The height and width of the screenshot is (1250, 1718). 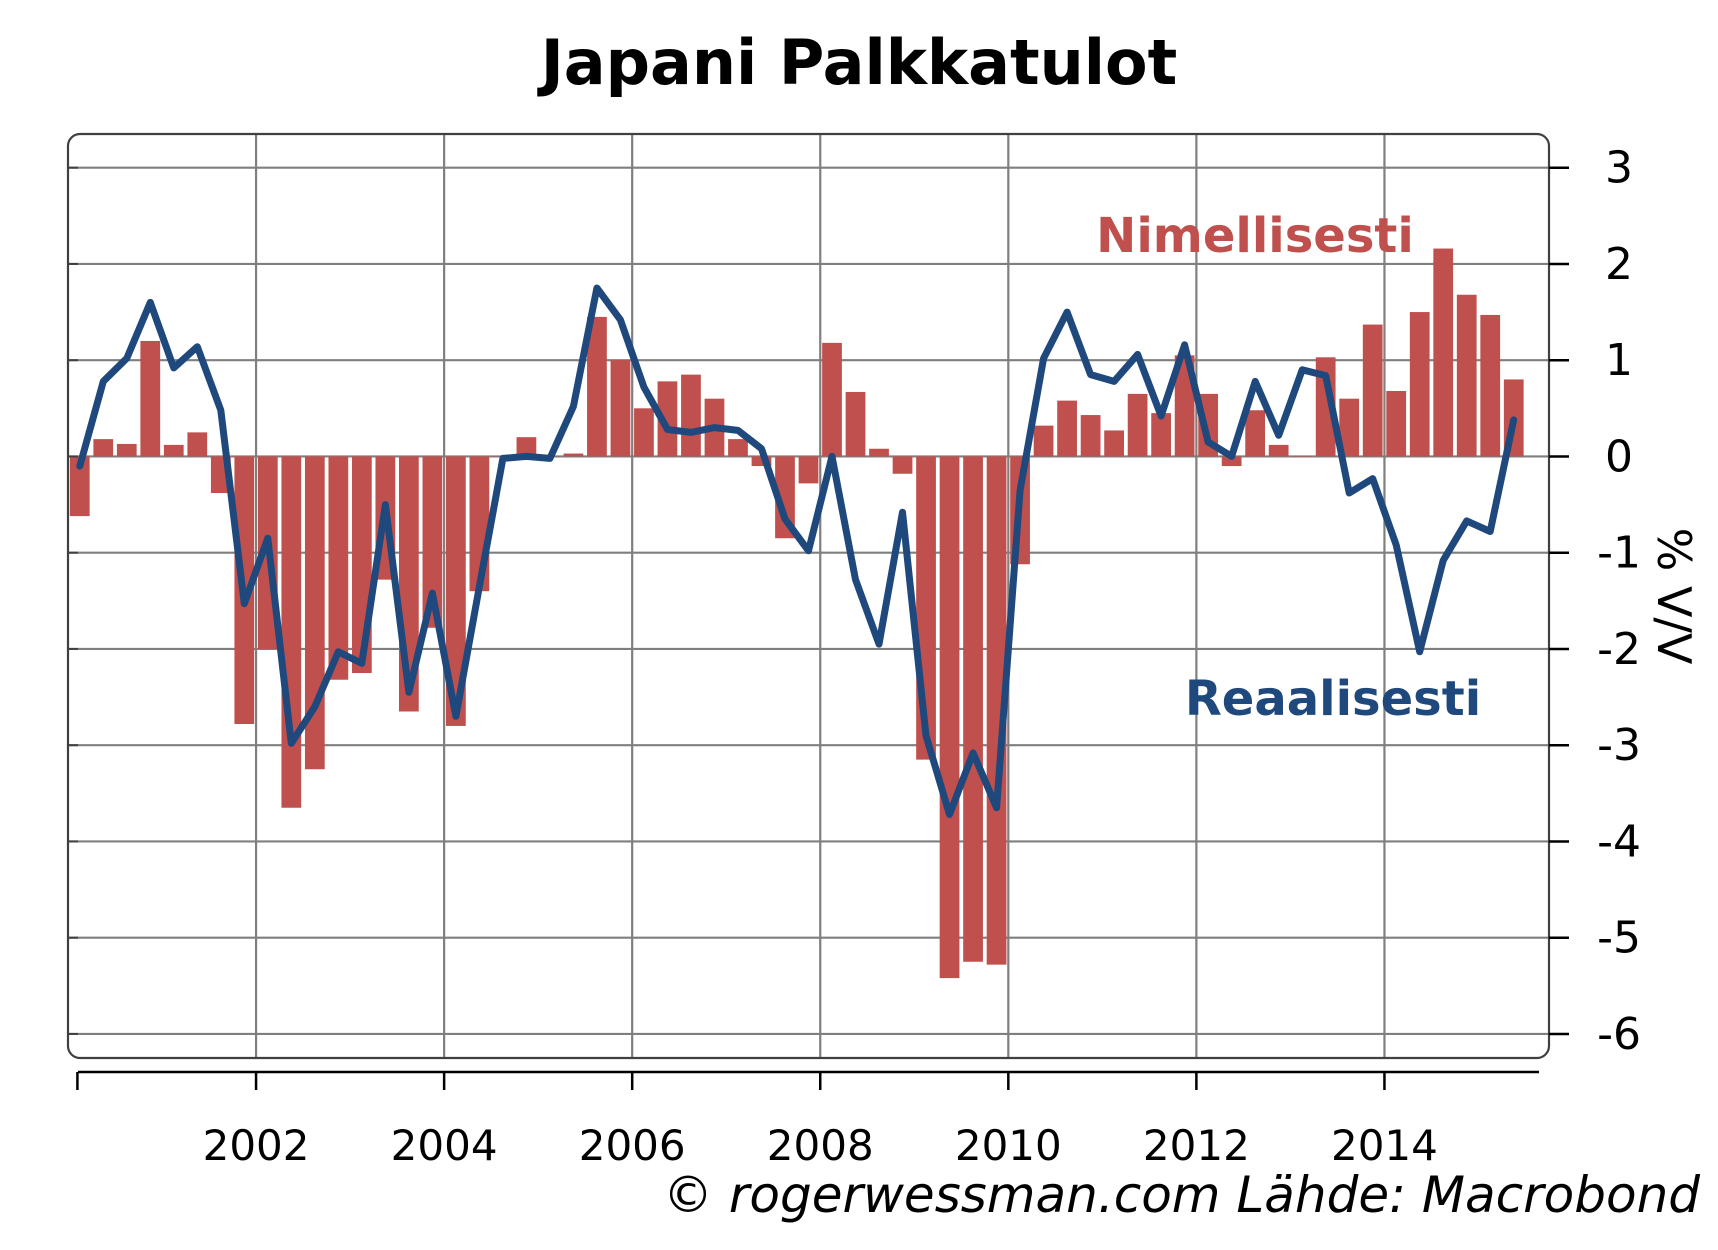 What do you see at coordinates (859, 62) in the screenshot?
I see `chart-title: Japani Palkkatulot` at bounding box center [859, 62].